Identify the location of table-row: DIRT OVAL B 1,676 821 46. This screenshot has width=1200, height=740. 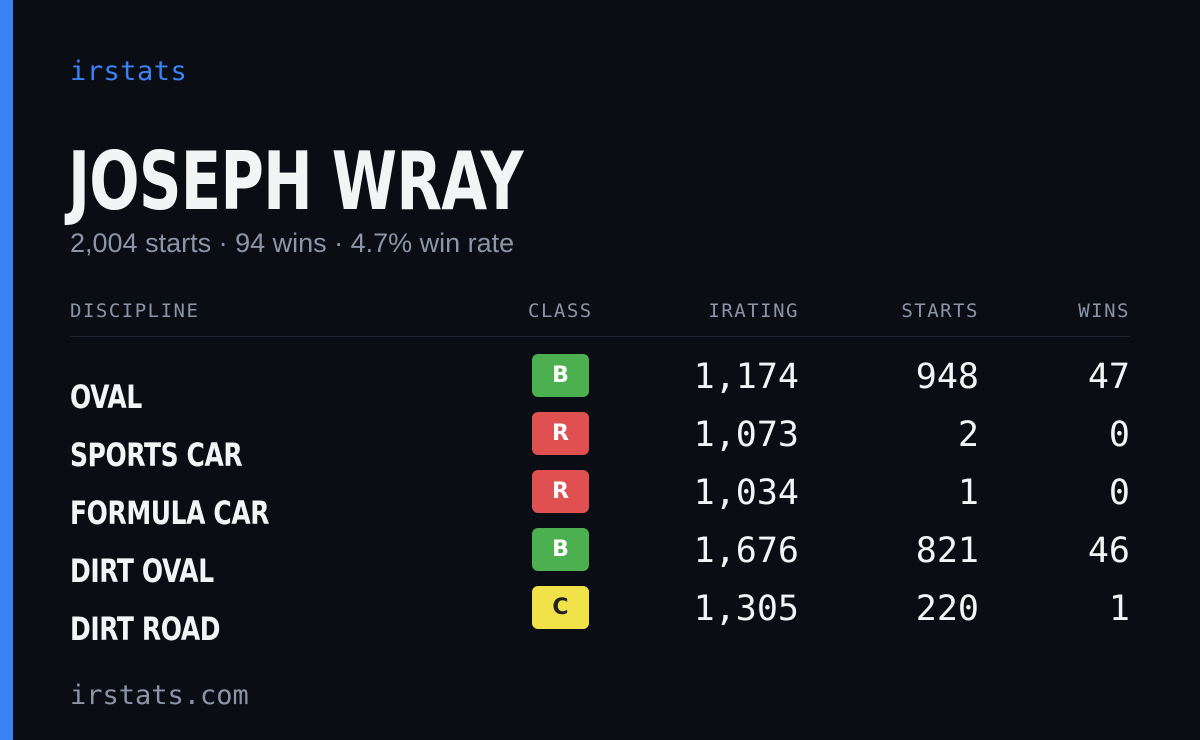
(600, 558).